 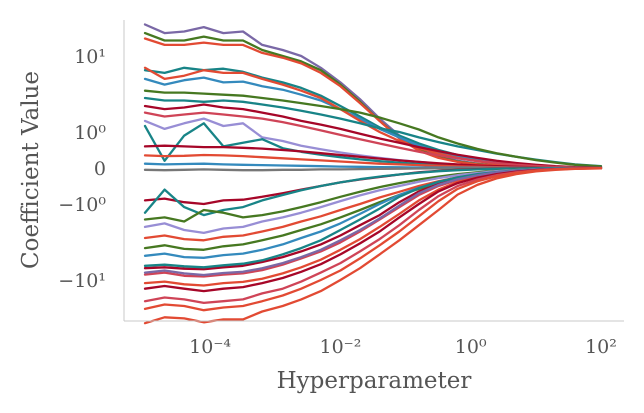 I want to click on x-tick-label-1: 10⁻⁴, so click(x=210, y=347).